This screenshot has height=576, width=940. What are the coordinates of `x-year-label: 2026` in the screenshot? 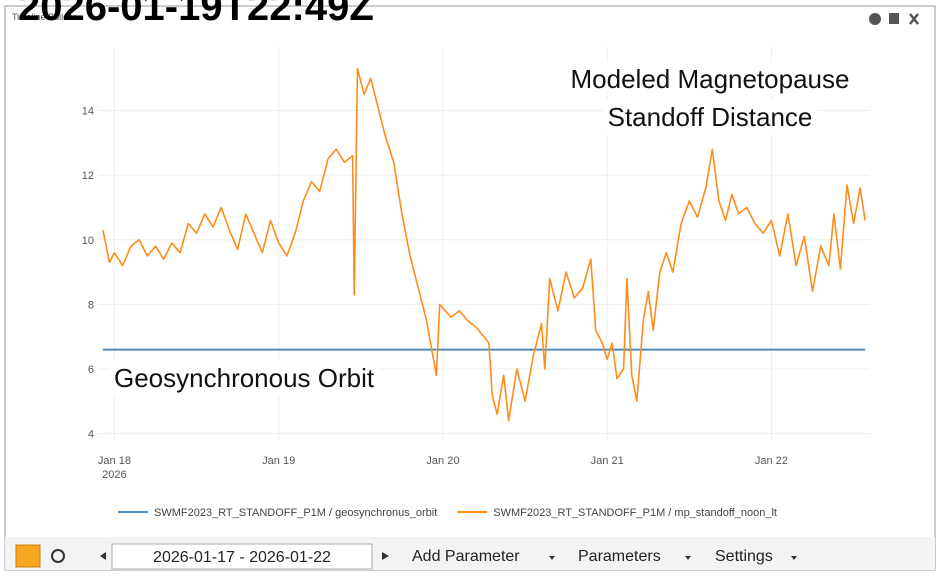 It's located at (114, 475).